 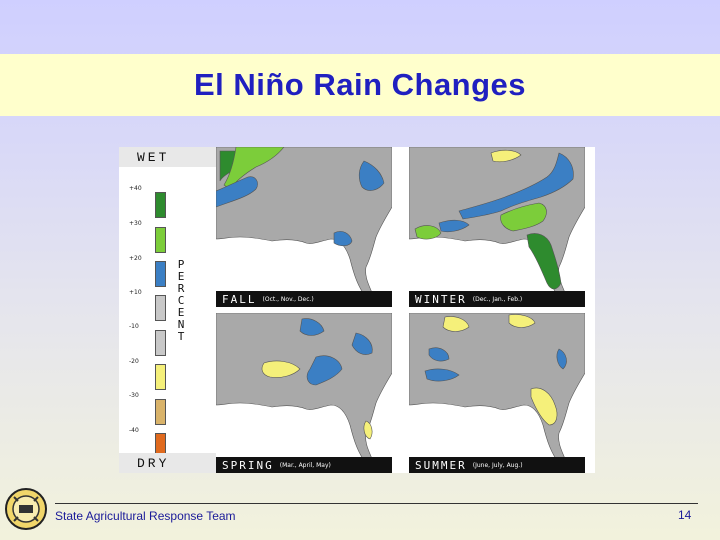 I want to click on panel-label: SUMMER (June, July, Aug.), so click(x=497, y=465).